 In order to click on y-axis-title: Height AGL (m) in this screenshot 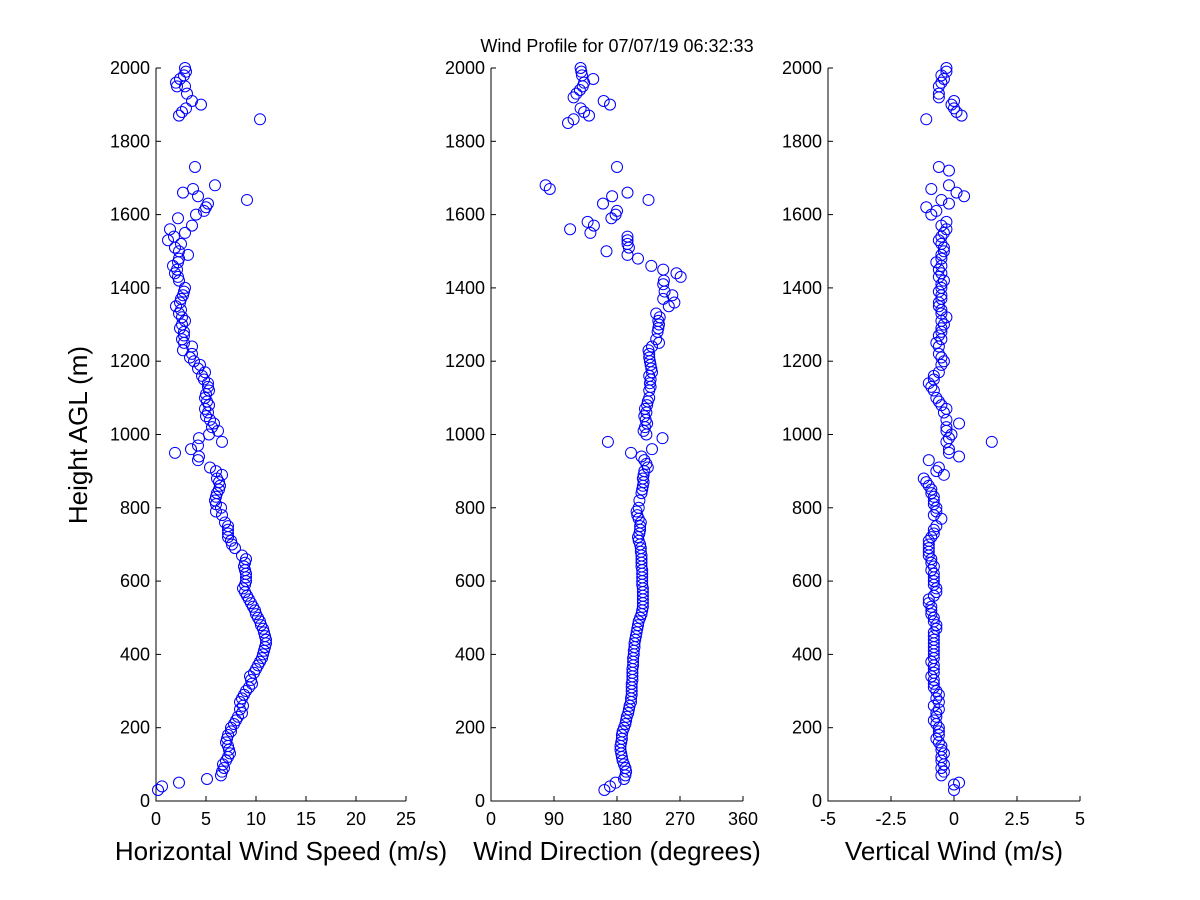, I will do `click(78, 435)`.